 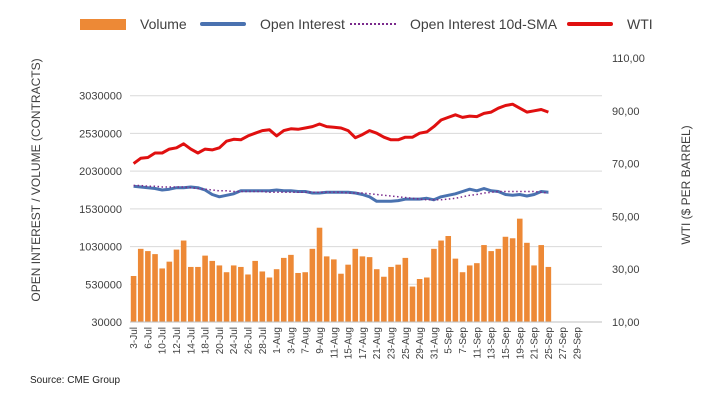 I want to click on left-tick-label: 1030000, so click(x=100, y=248).